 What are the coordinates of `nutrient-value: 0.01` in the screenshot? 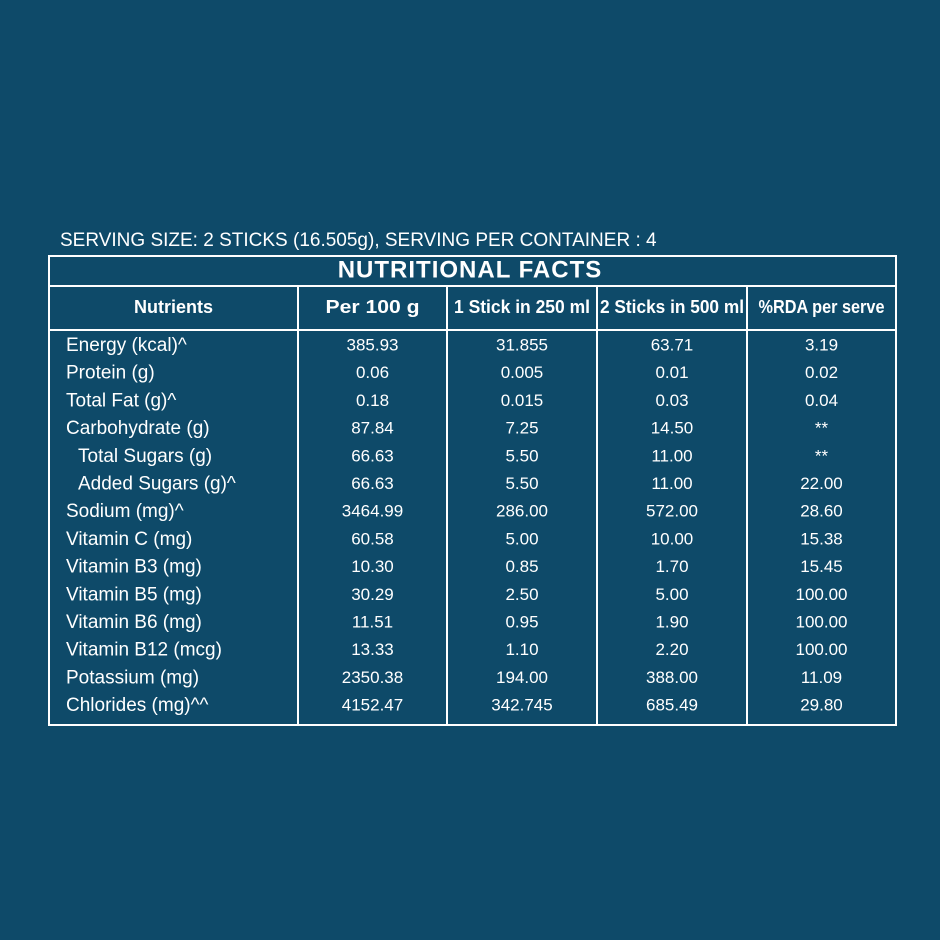 It's located at (671, 372).